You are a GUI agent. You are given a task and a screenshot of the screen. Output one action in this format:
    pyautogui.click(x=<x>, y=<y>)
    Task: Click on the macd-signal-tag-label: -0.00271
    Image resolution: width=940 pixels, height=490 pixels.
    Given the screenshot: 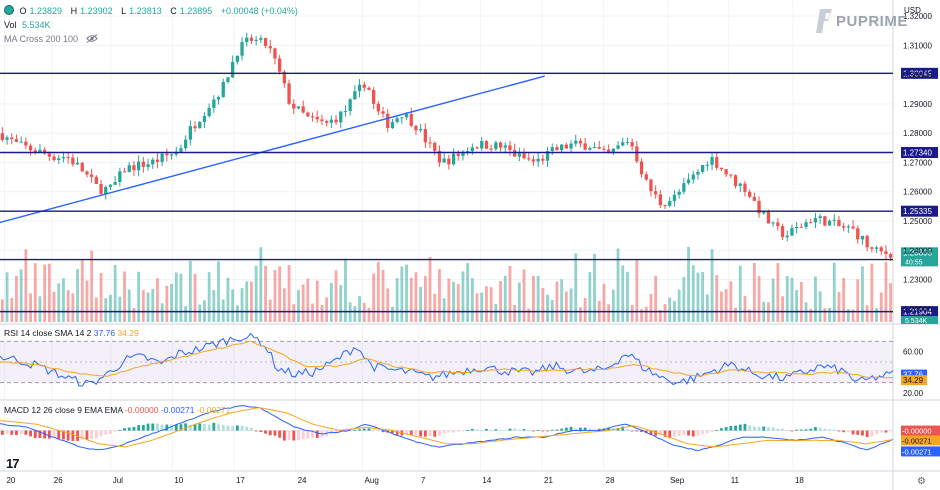 What is the action you would take?
    pyautogui.click(x=917, y=440)
    